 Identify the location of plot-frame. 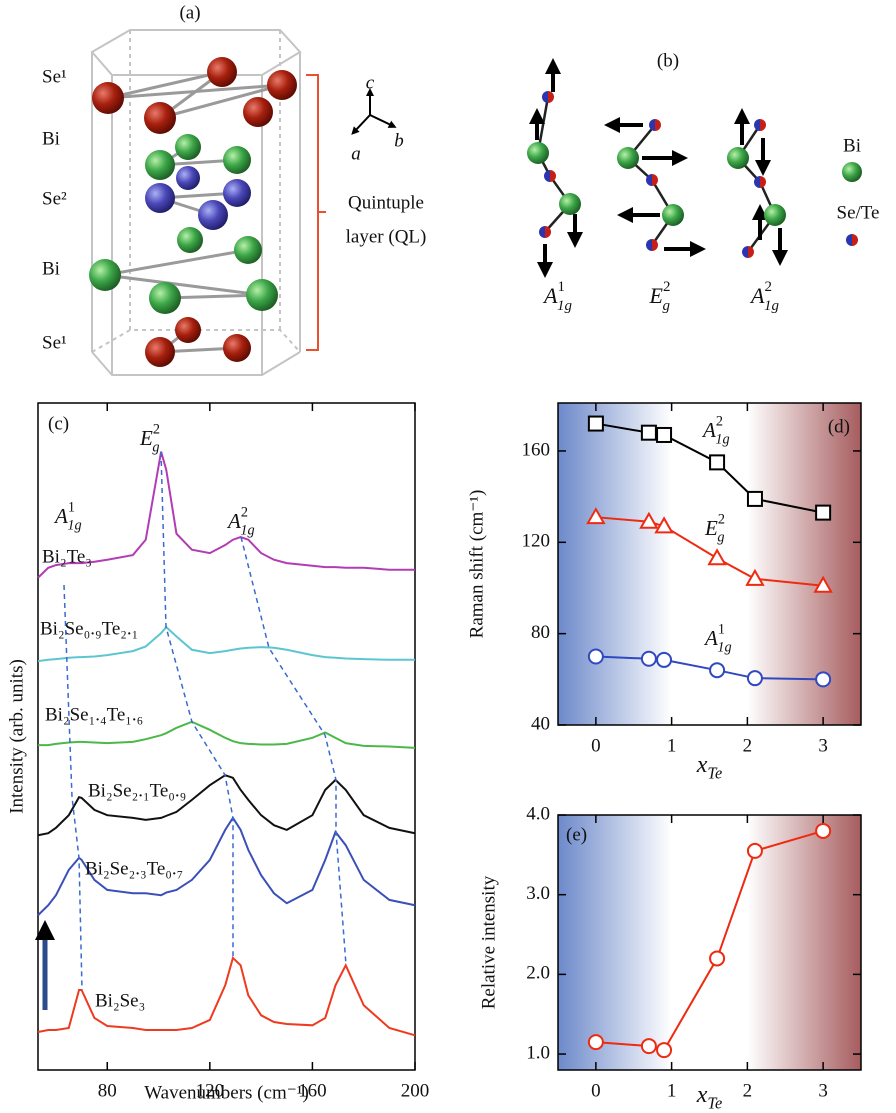
(709, 564).